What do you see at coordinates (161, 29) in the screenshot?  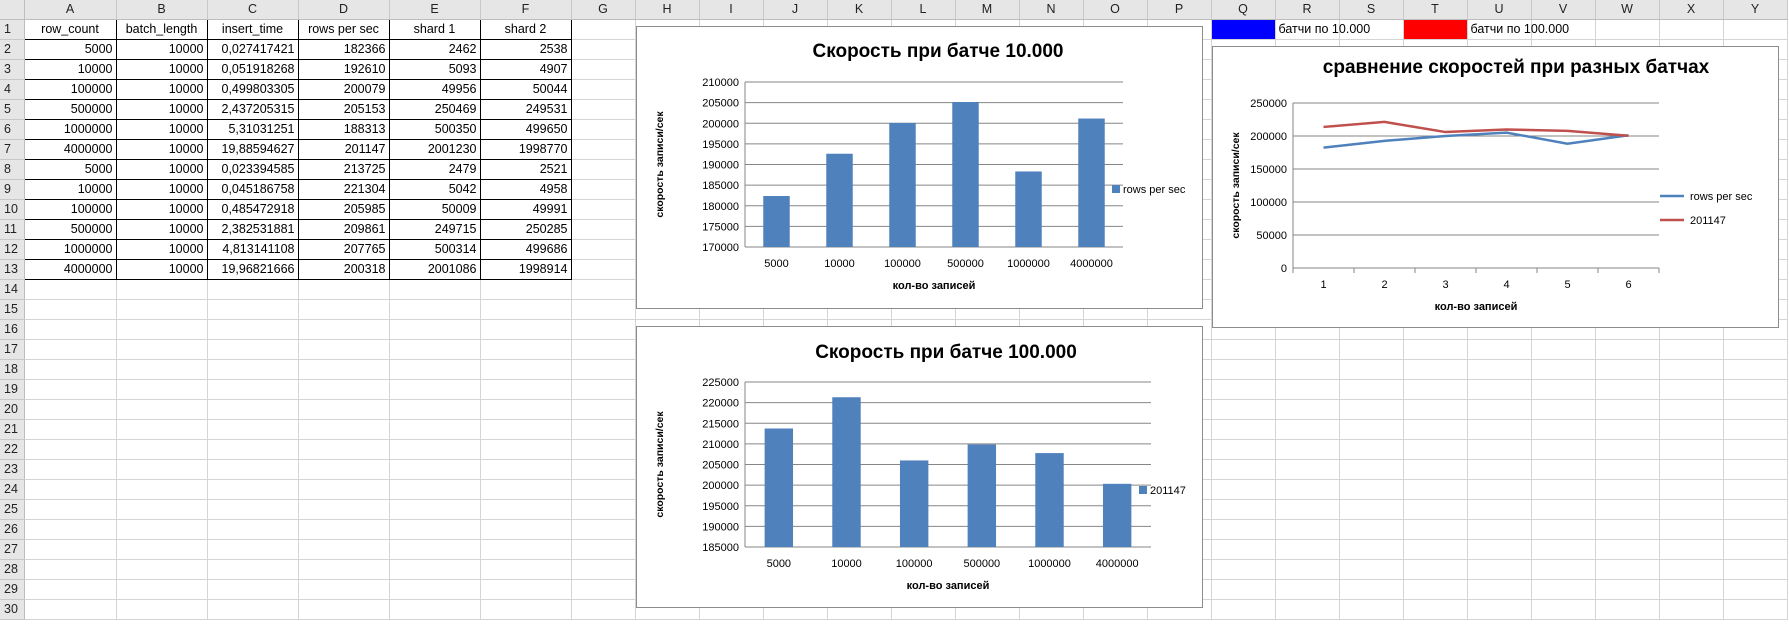 I see `table-header-cell: batch_length` at bounding box center [161, 29].